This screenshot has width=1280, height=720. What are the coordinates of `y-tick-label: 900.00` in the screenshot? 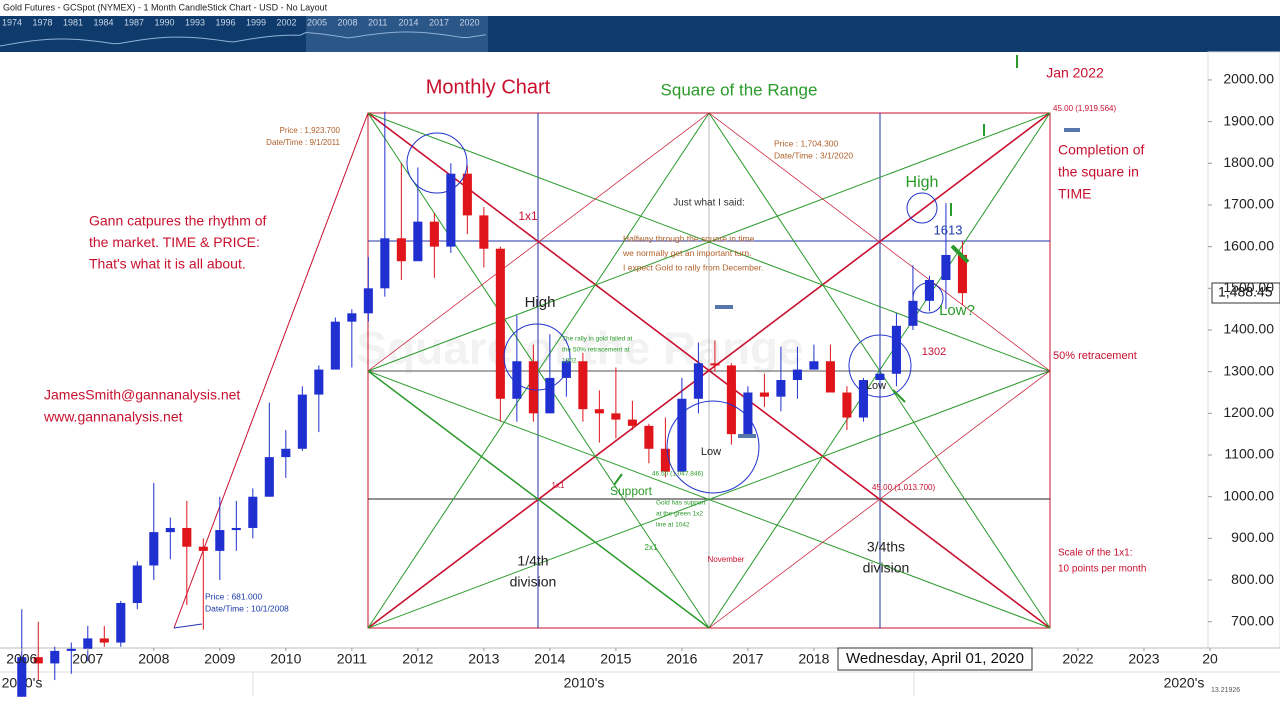 It's located at (1252, 537).